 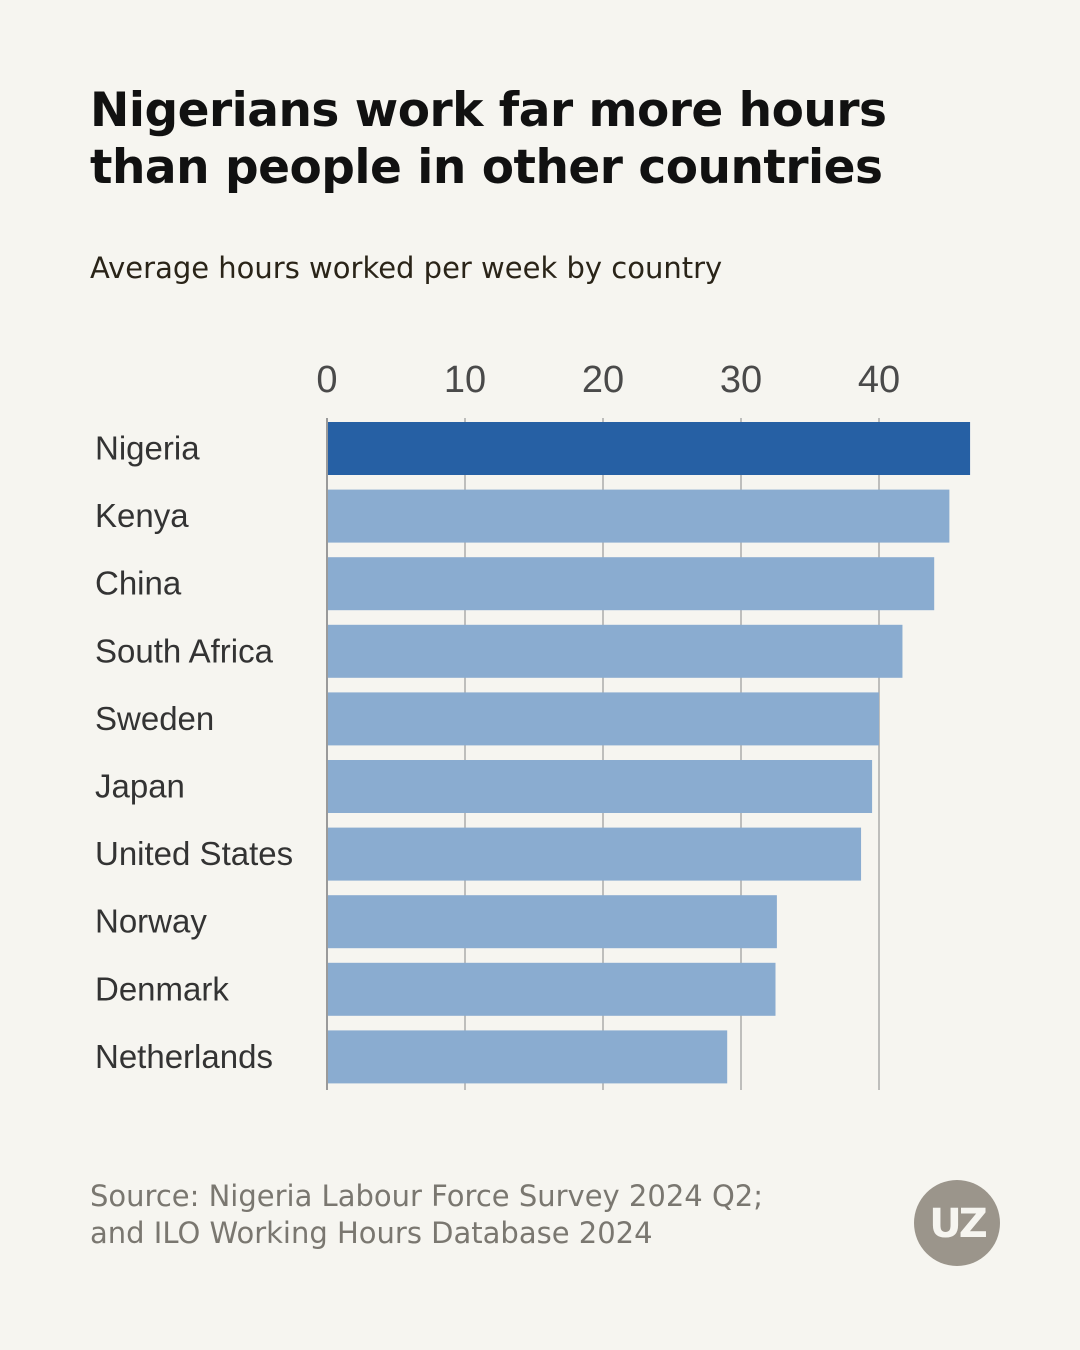 What do you see at coordinates (140, 786) in the screenshot?
I see `category-label: Japan` at bounding box center [140, 786].